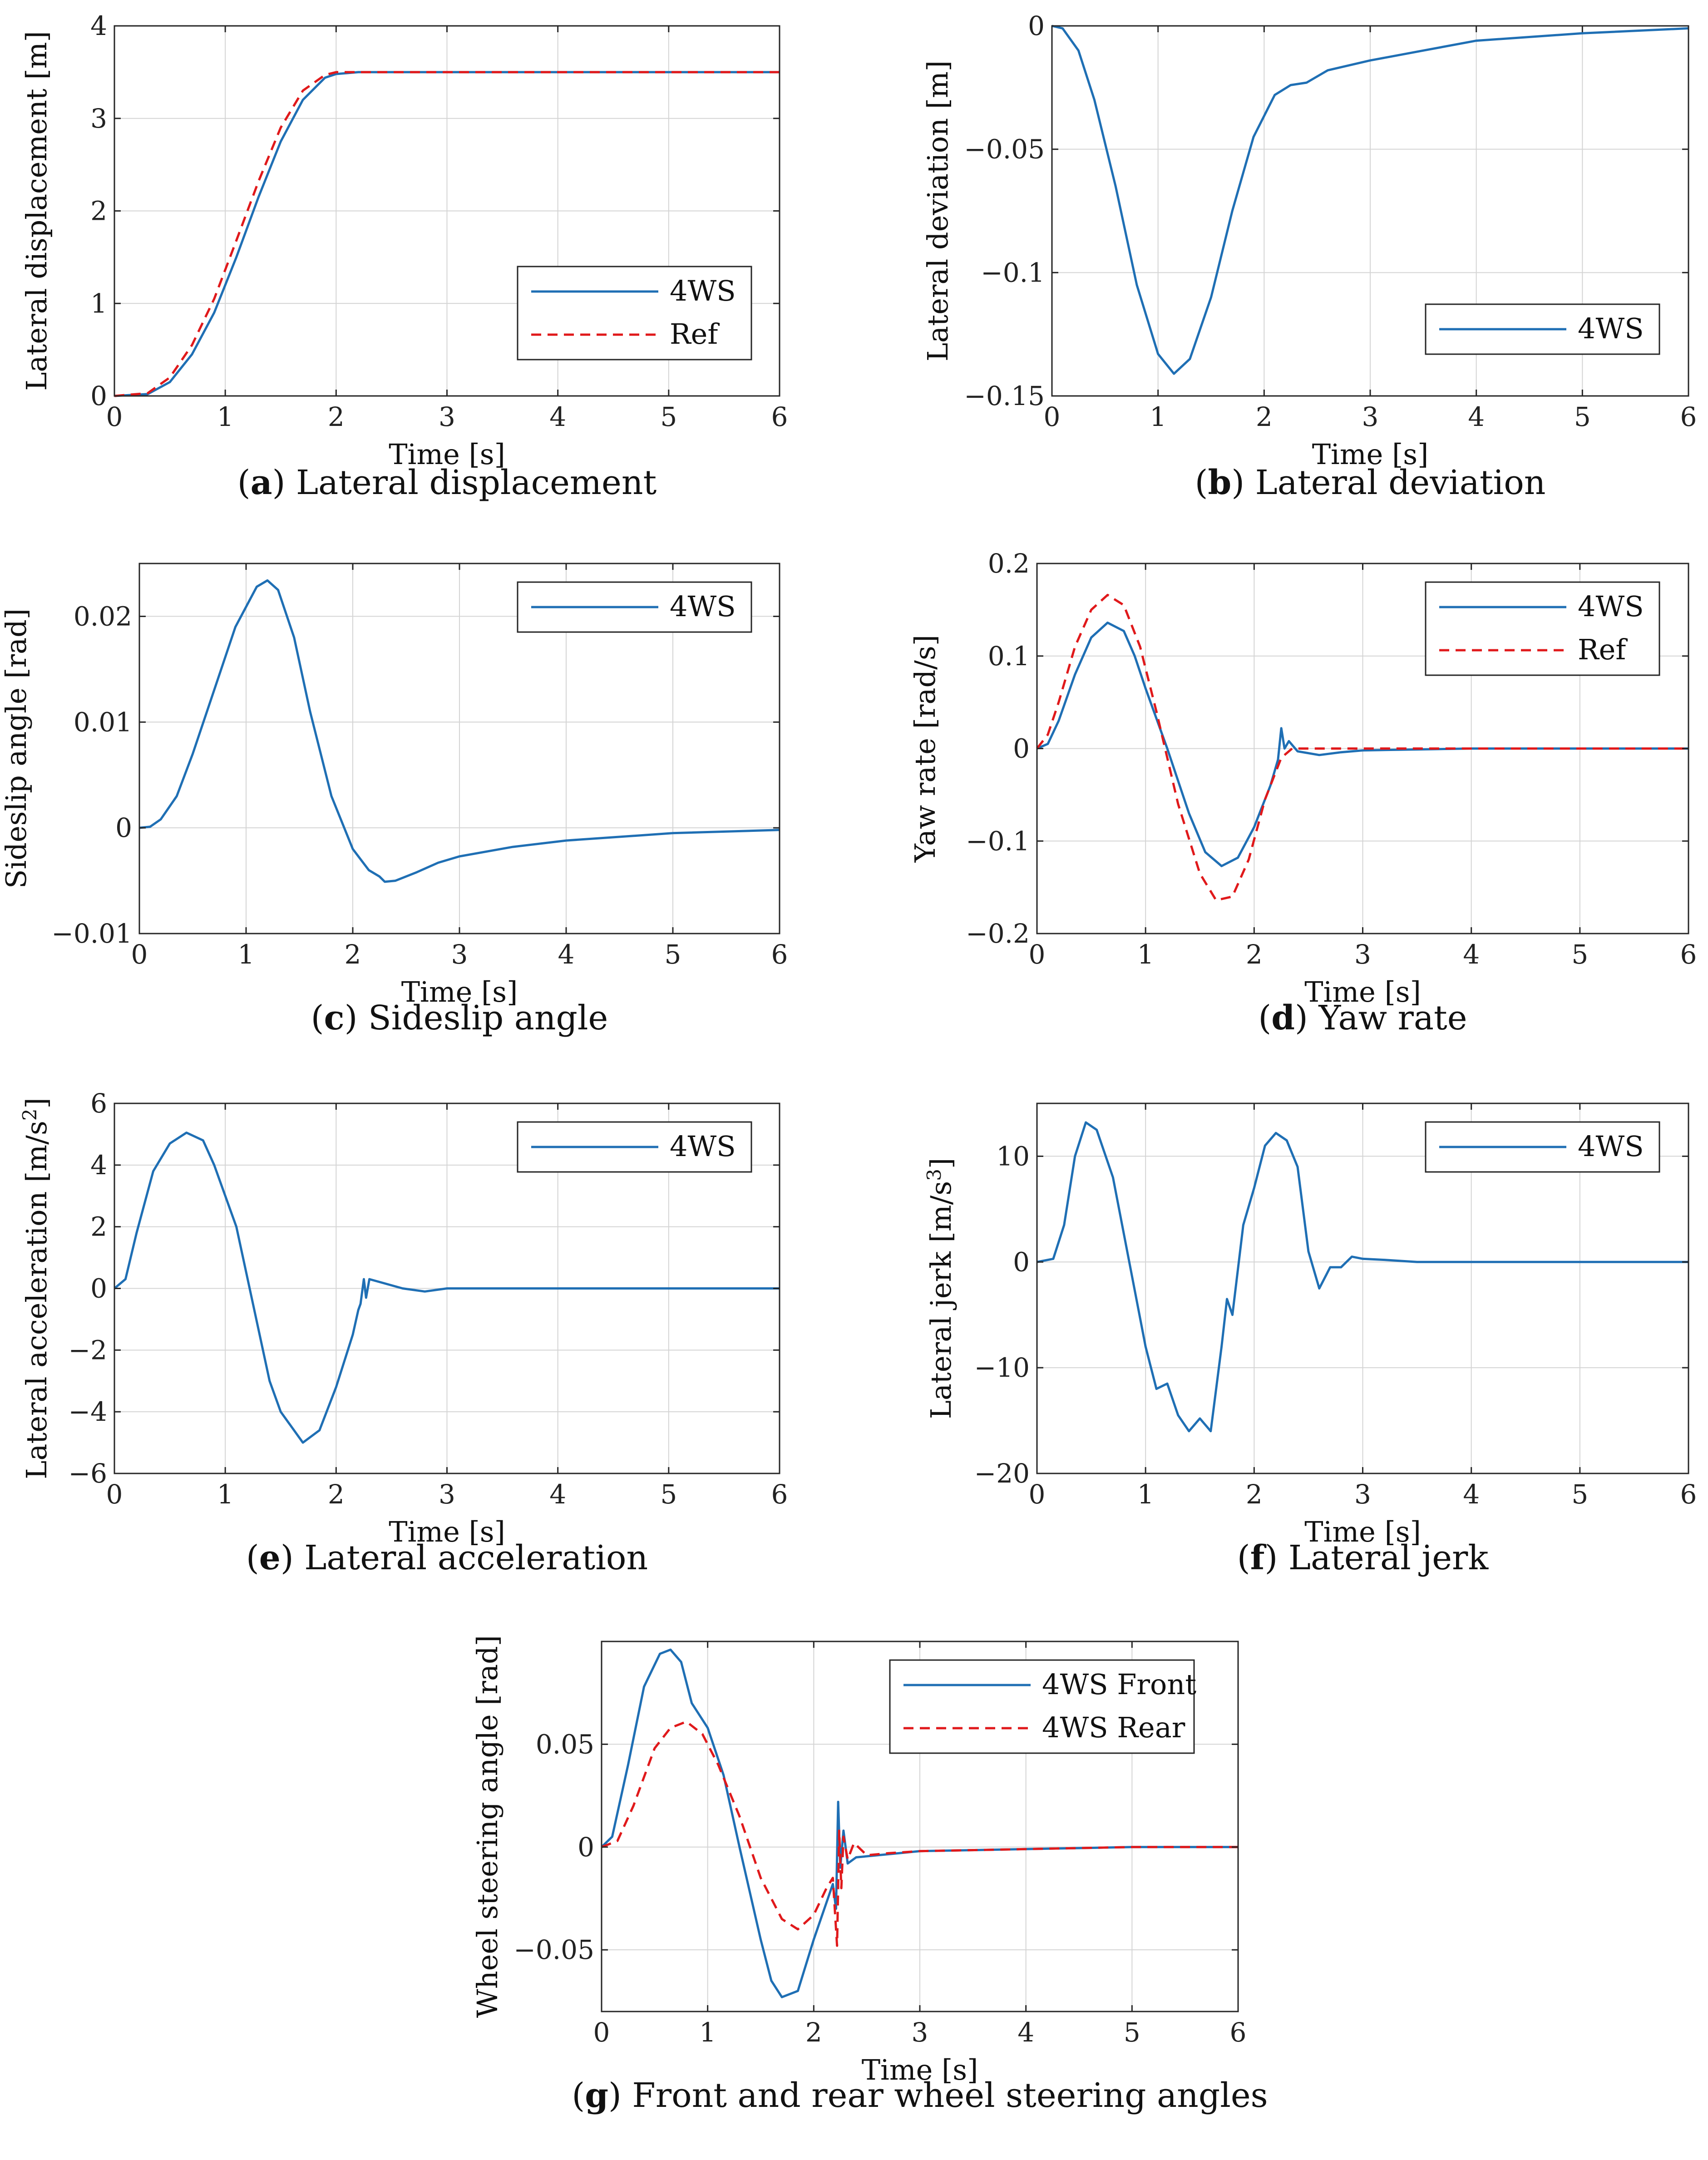 Image resolution: width=1708 pixels, height=2160 pixels. What do you see at coordinates (1219, 482) in the screenshot?
I see `caption-letter: b` at bounding box center [1219, 482].